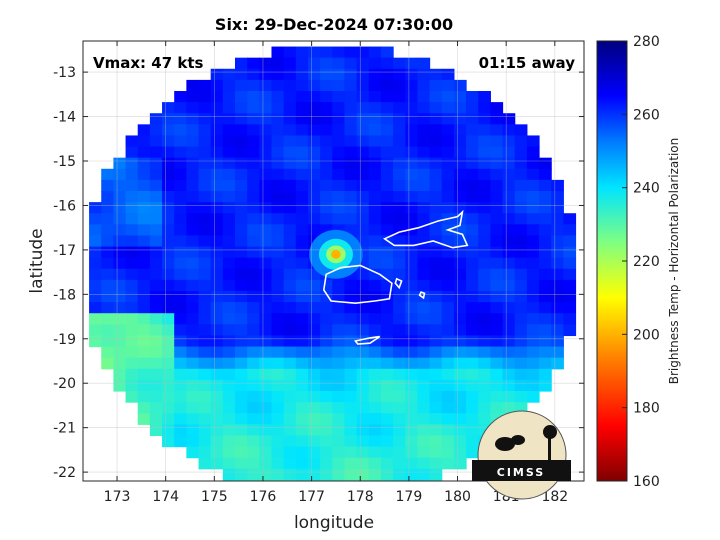 This screenshot has width=720, height=540. Describe the element at coordinates (117, 497) in the screenshot. I see `x-tick-label: 173` at that location.